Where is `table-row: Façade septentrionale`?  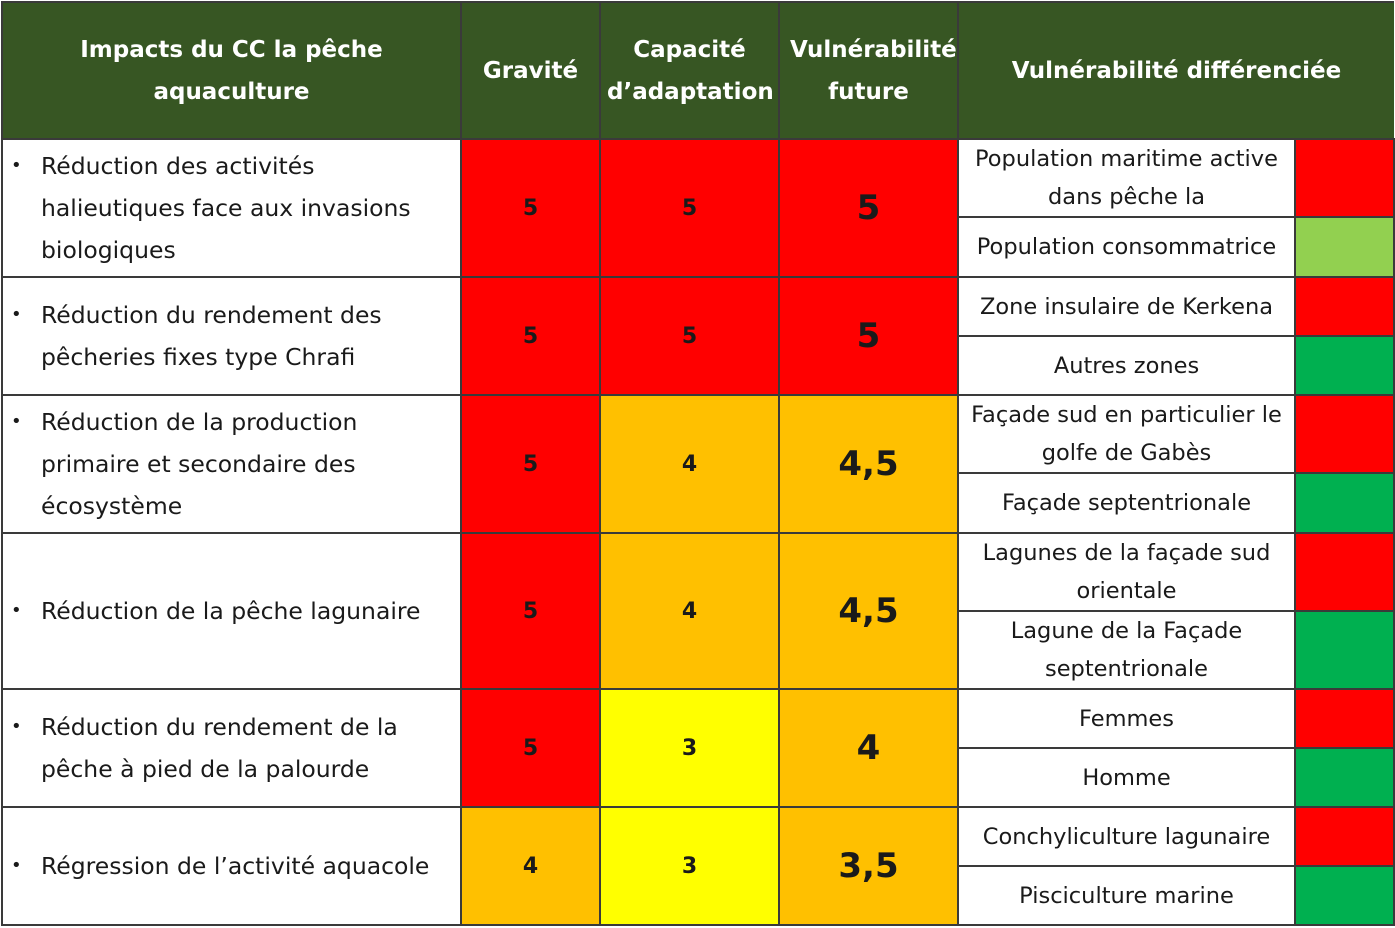 table-row: Façade septentrionale is located at coordinates (698, 503).